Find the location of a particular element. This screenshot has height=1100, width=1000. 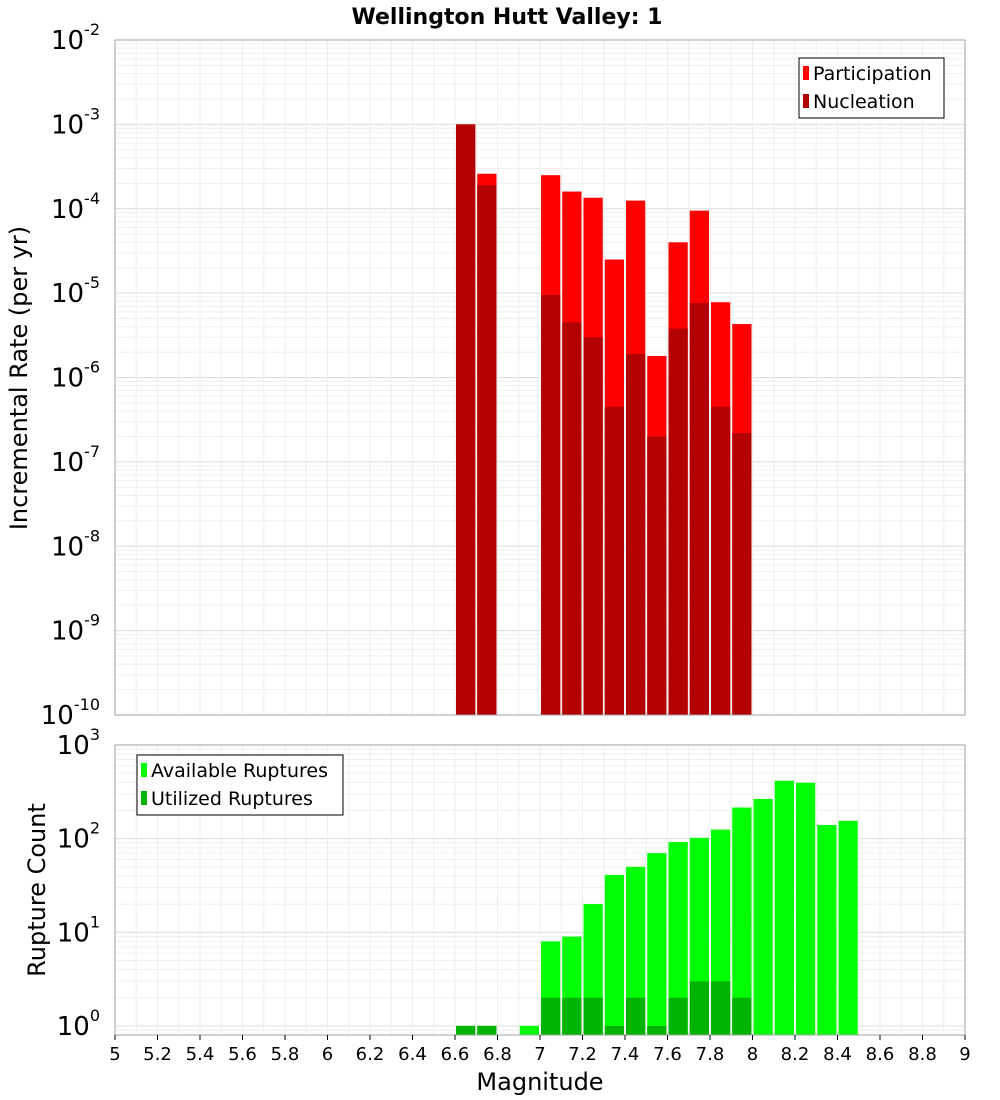

x-tick-label: 7.4 is located at coordinates (625, 1054).